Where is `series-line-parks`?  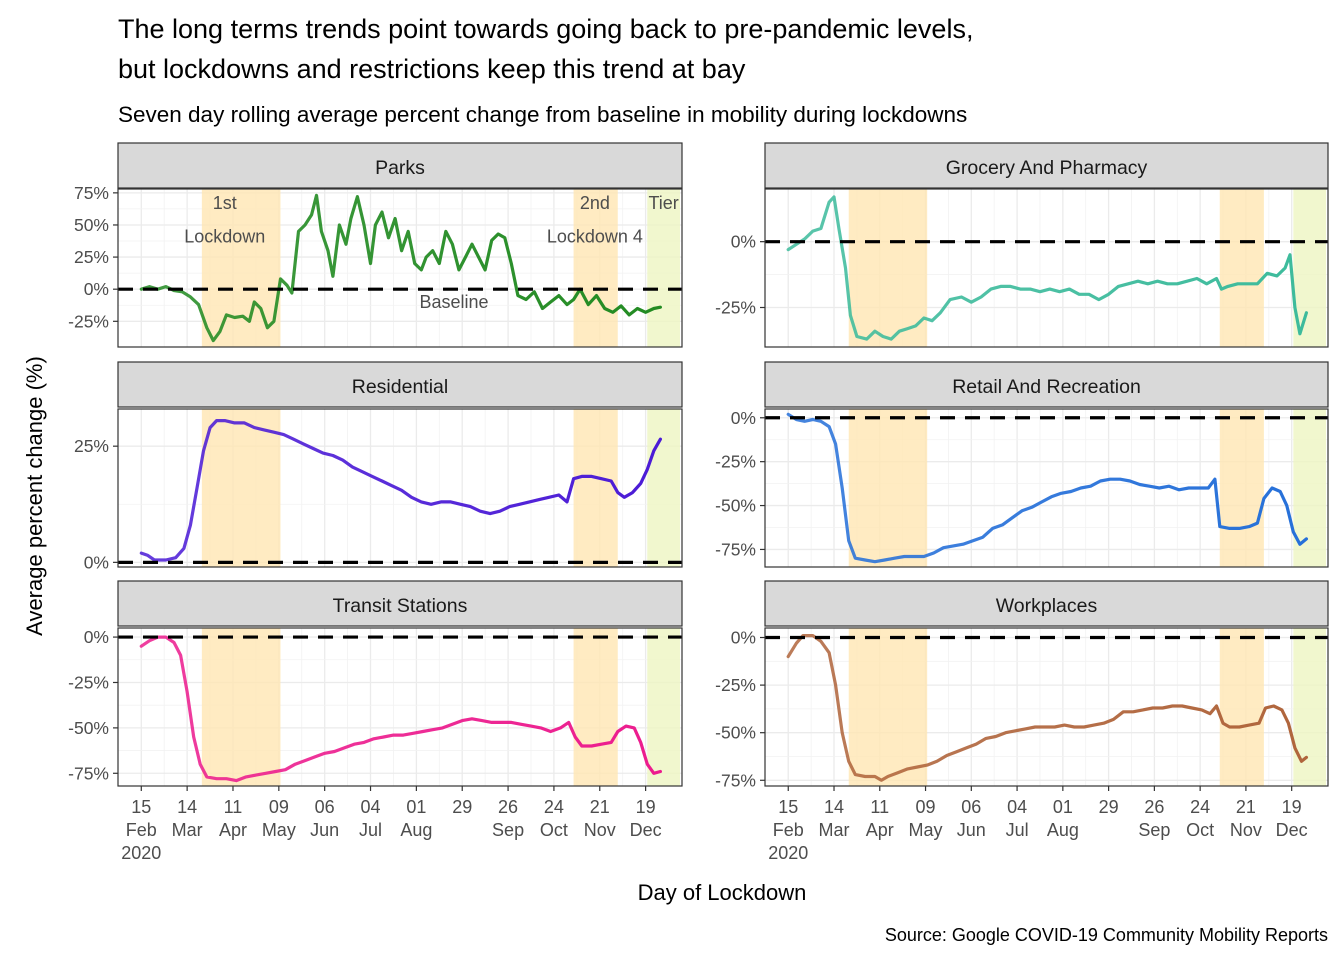
series-line-parks is located at coordinates (401, 268).